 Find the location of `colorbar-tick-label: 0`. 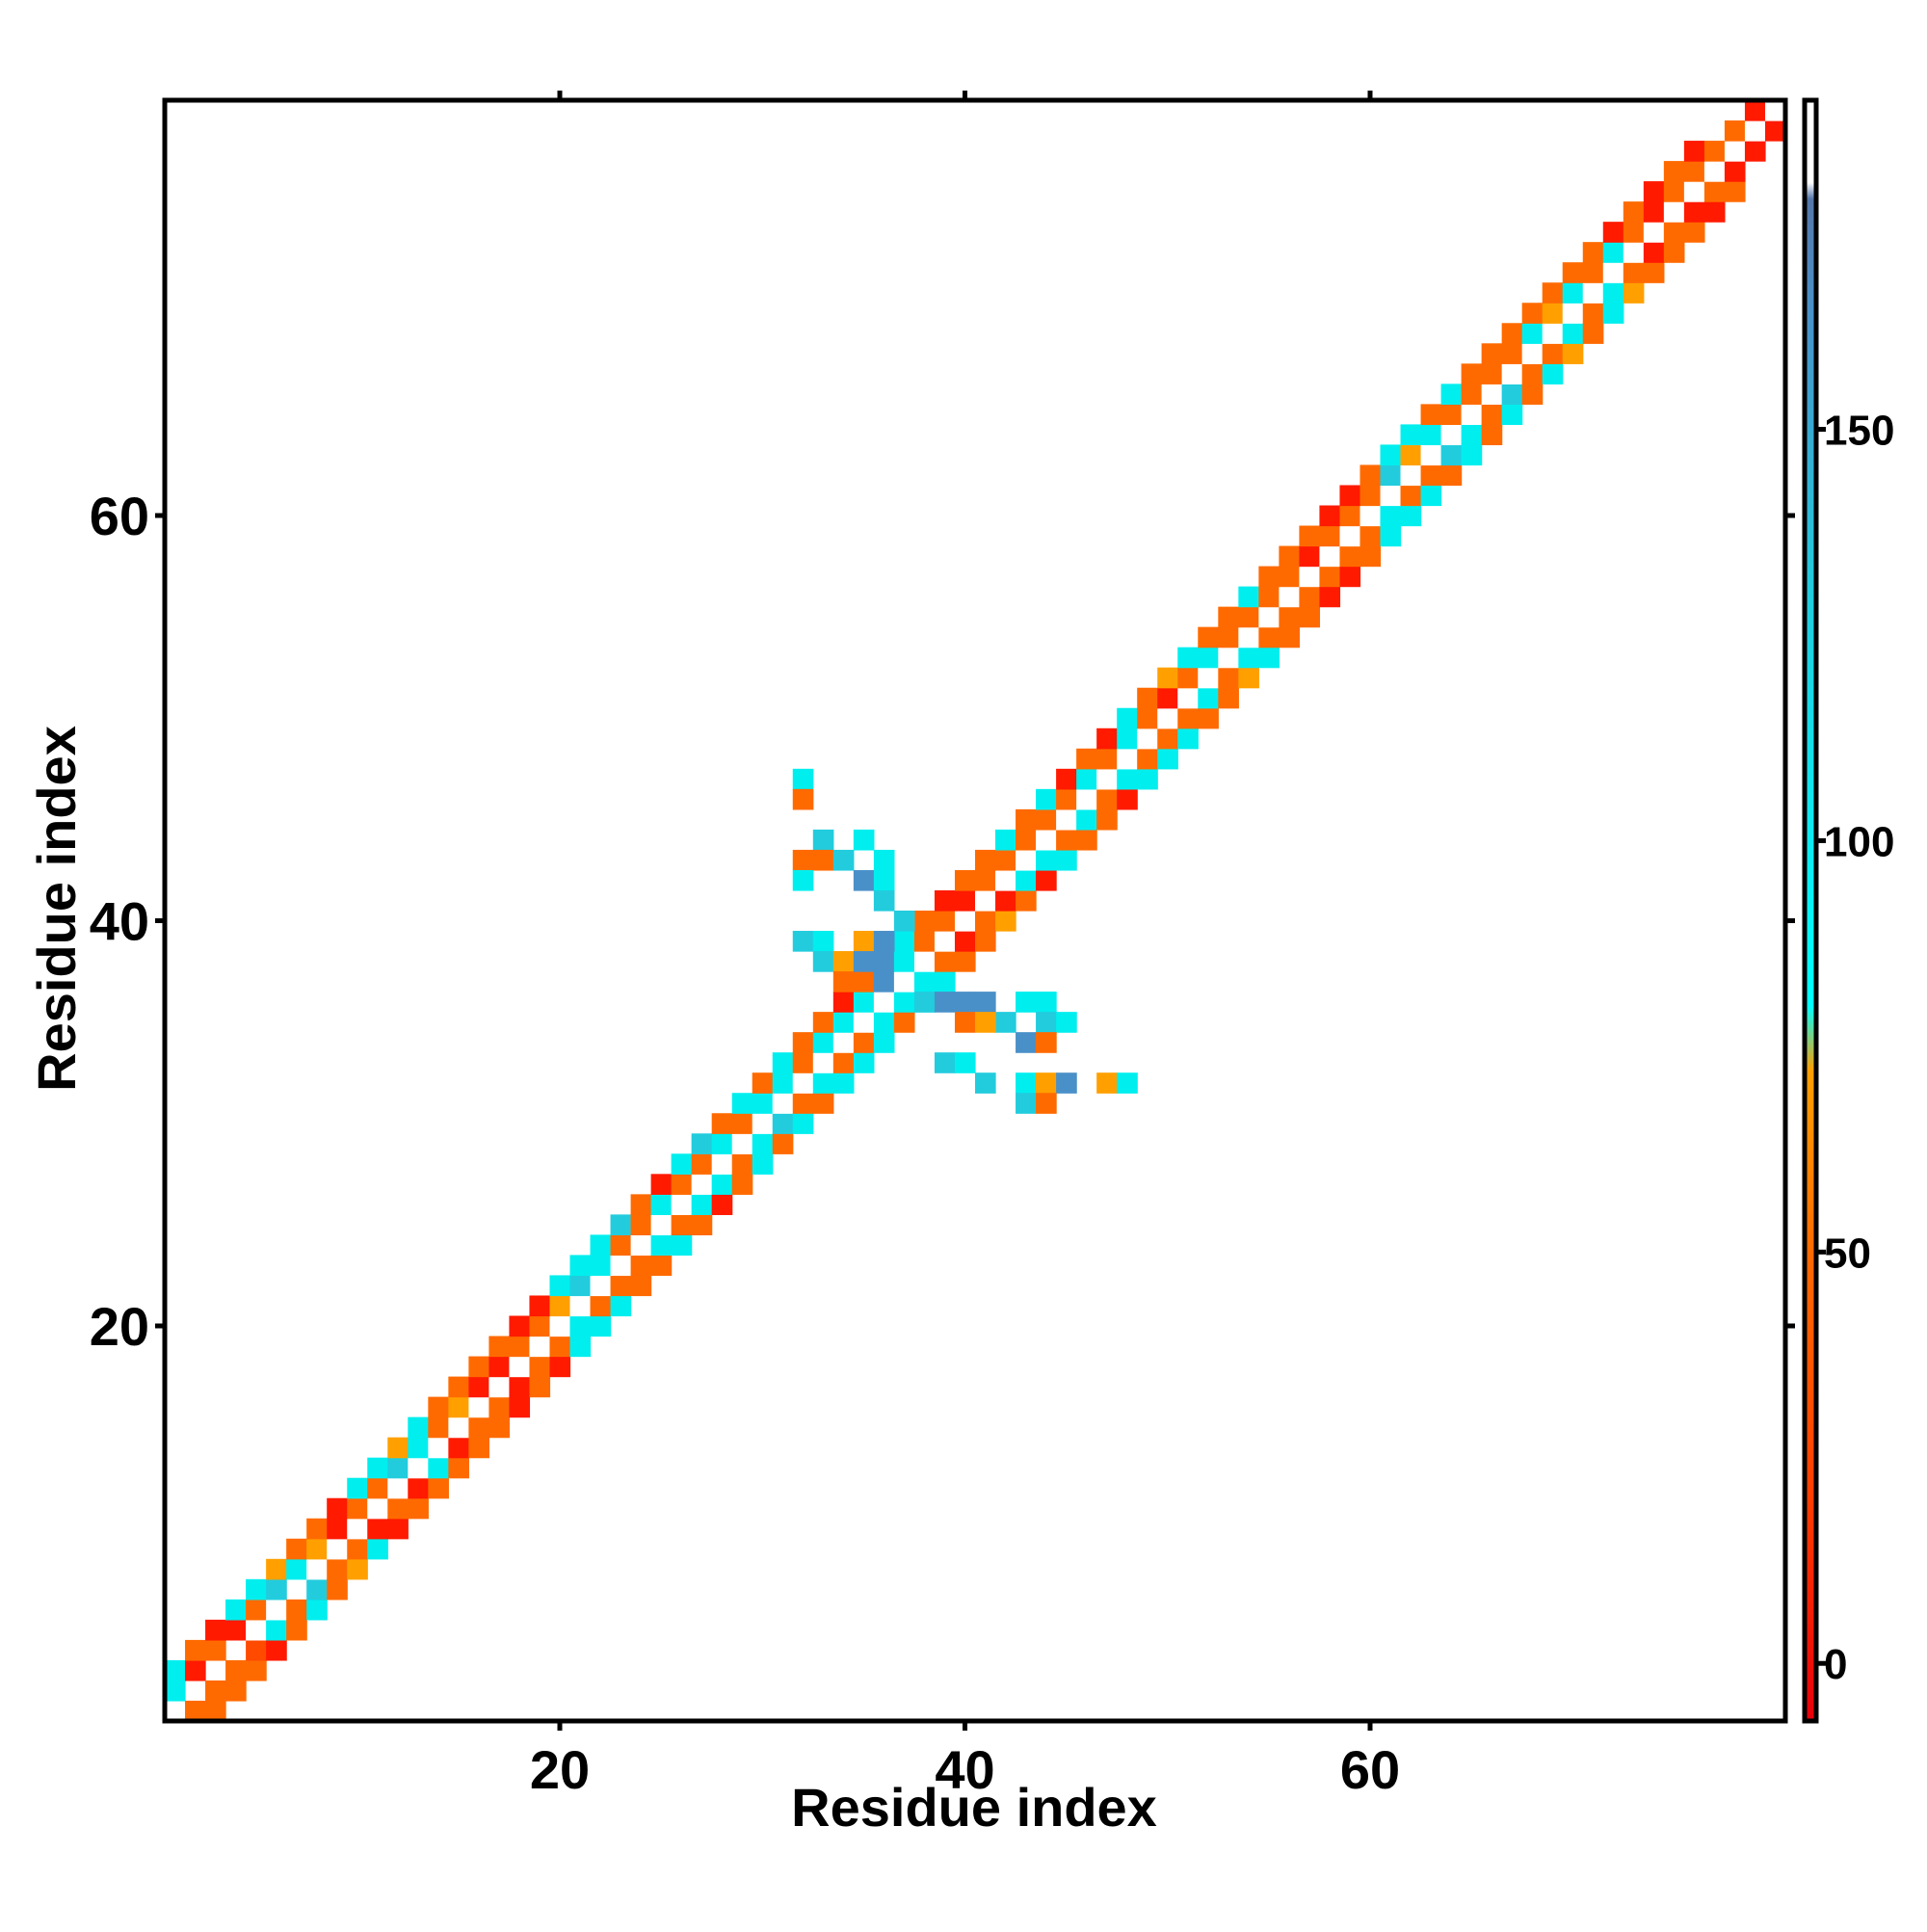

colorbar-tick-label: 0 is located at coordinates (1835, 1664).